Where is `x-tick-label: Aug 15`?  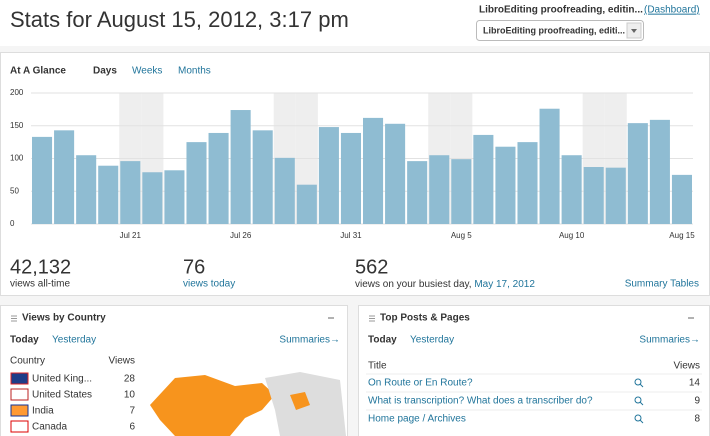
x-tick-label: Aug 15 is located at coordinates (682, 235).